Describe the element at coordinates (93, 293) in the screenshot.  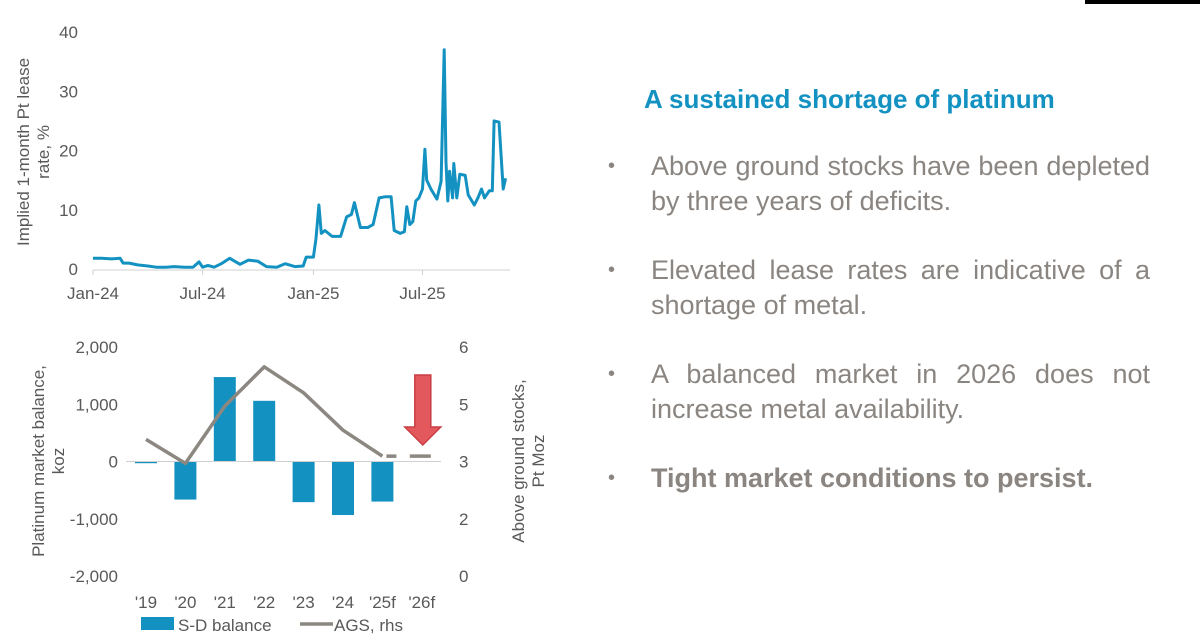
I see `x-tick-label: Jan-24` at that location.